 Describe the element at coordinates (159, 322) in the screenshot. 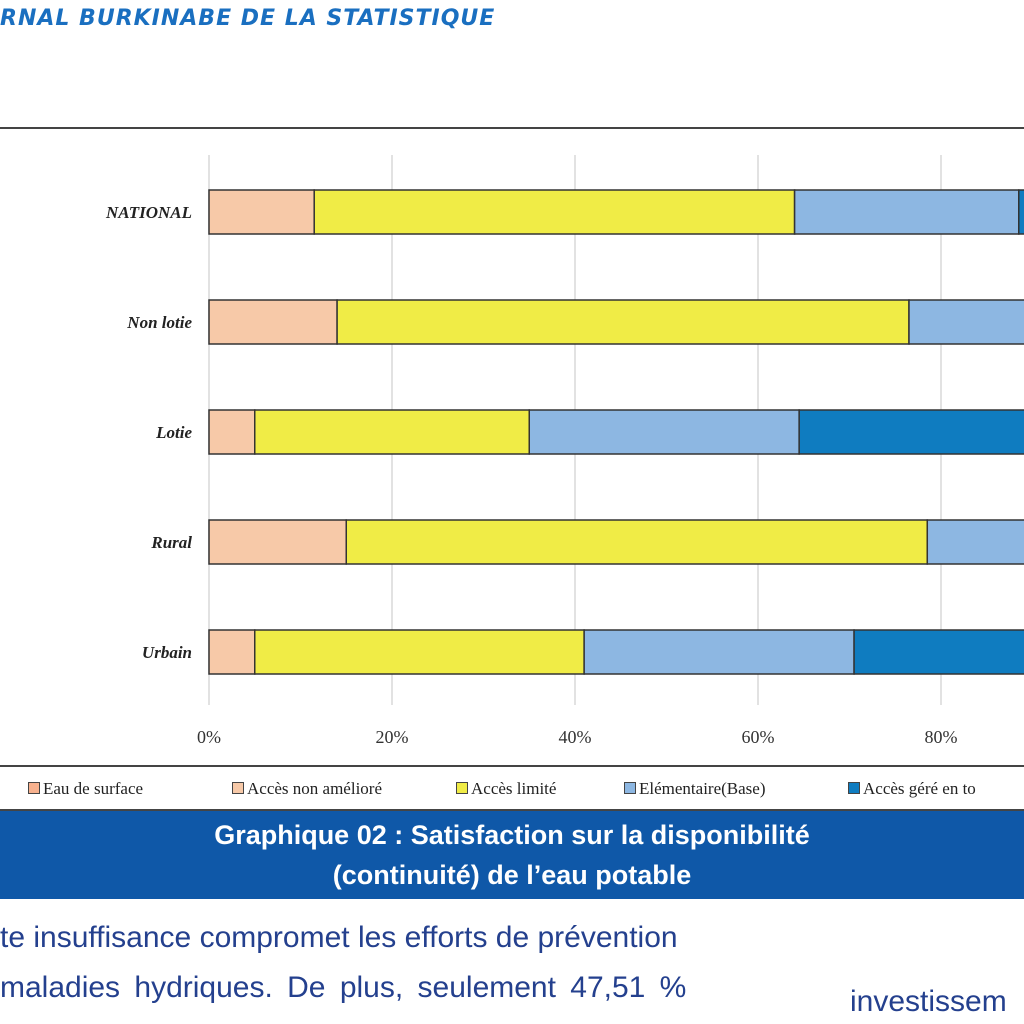

I see `category-label: Non lotie` at that location.